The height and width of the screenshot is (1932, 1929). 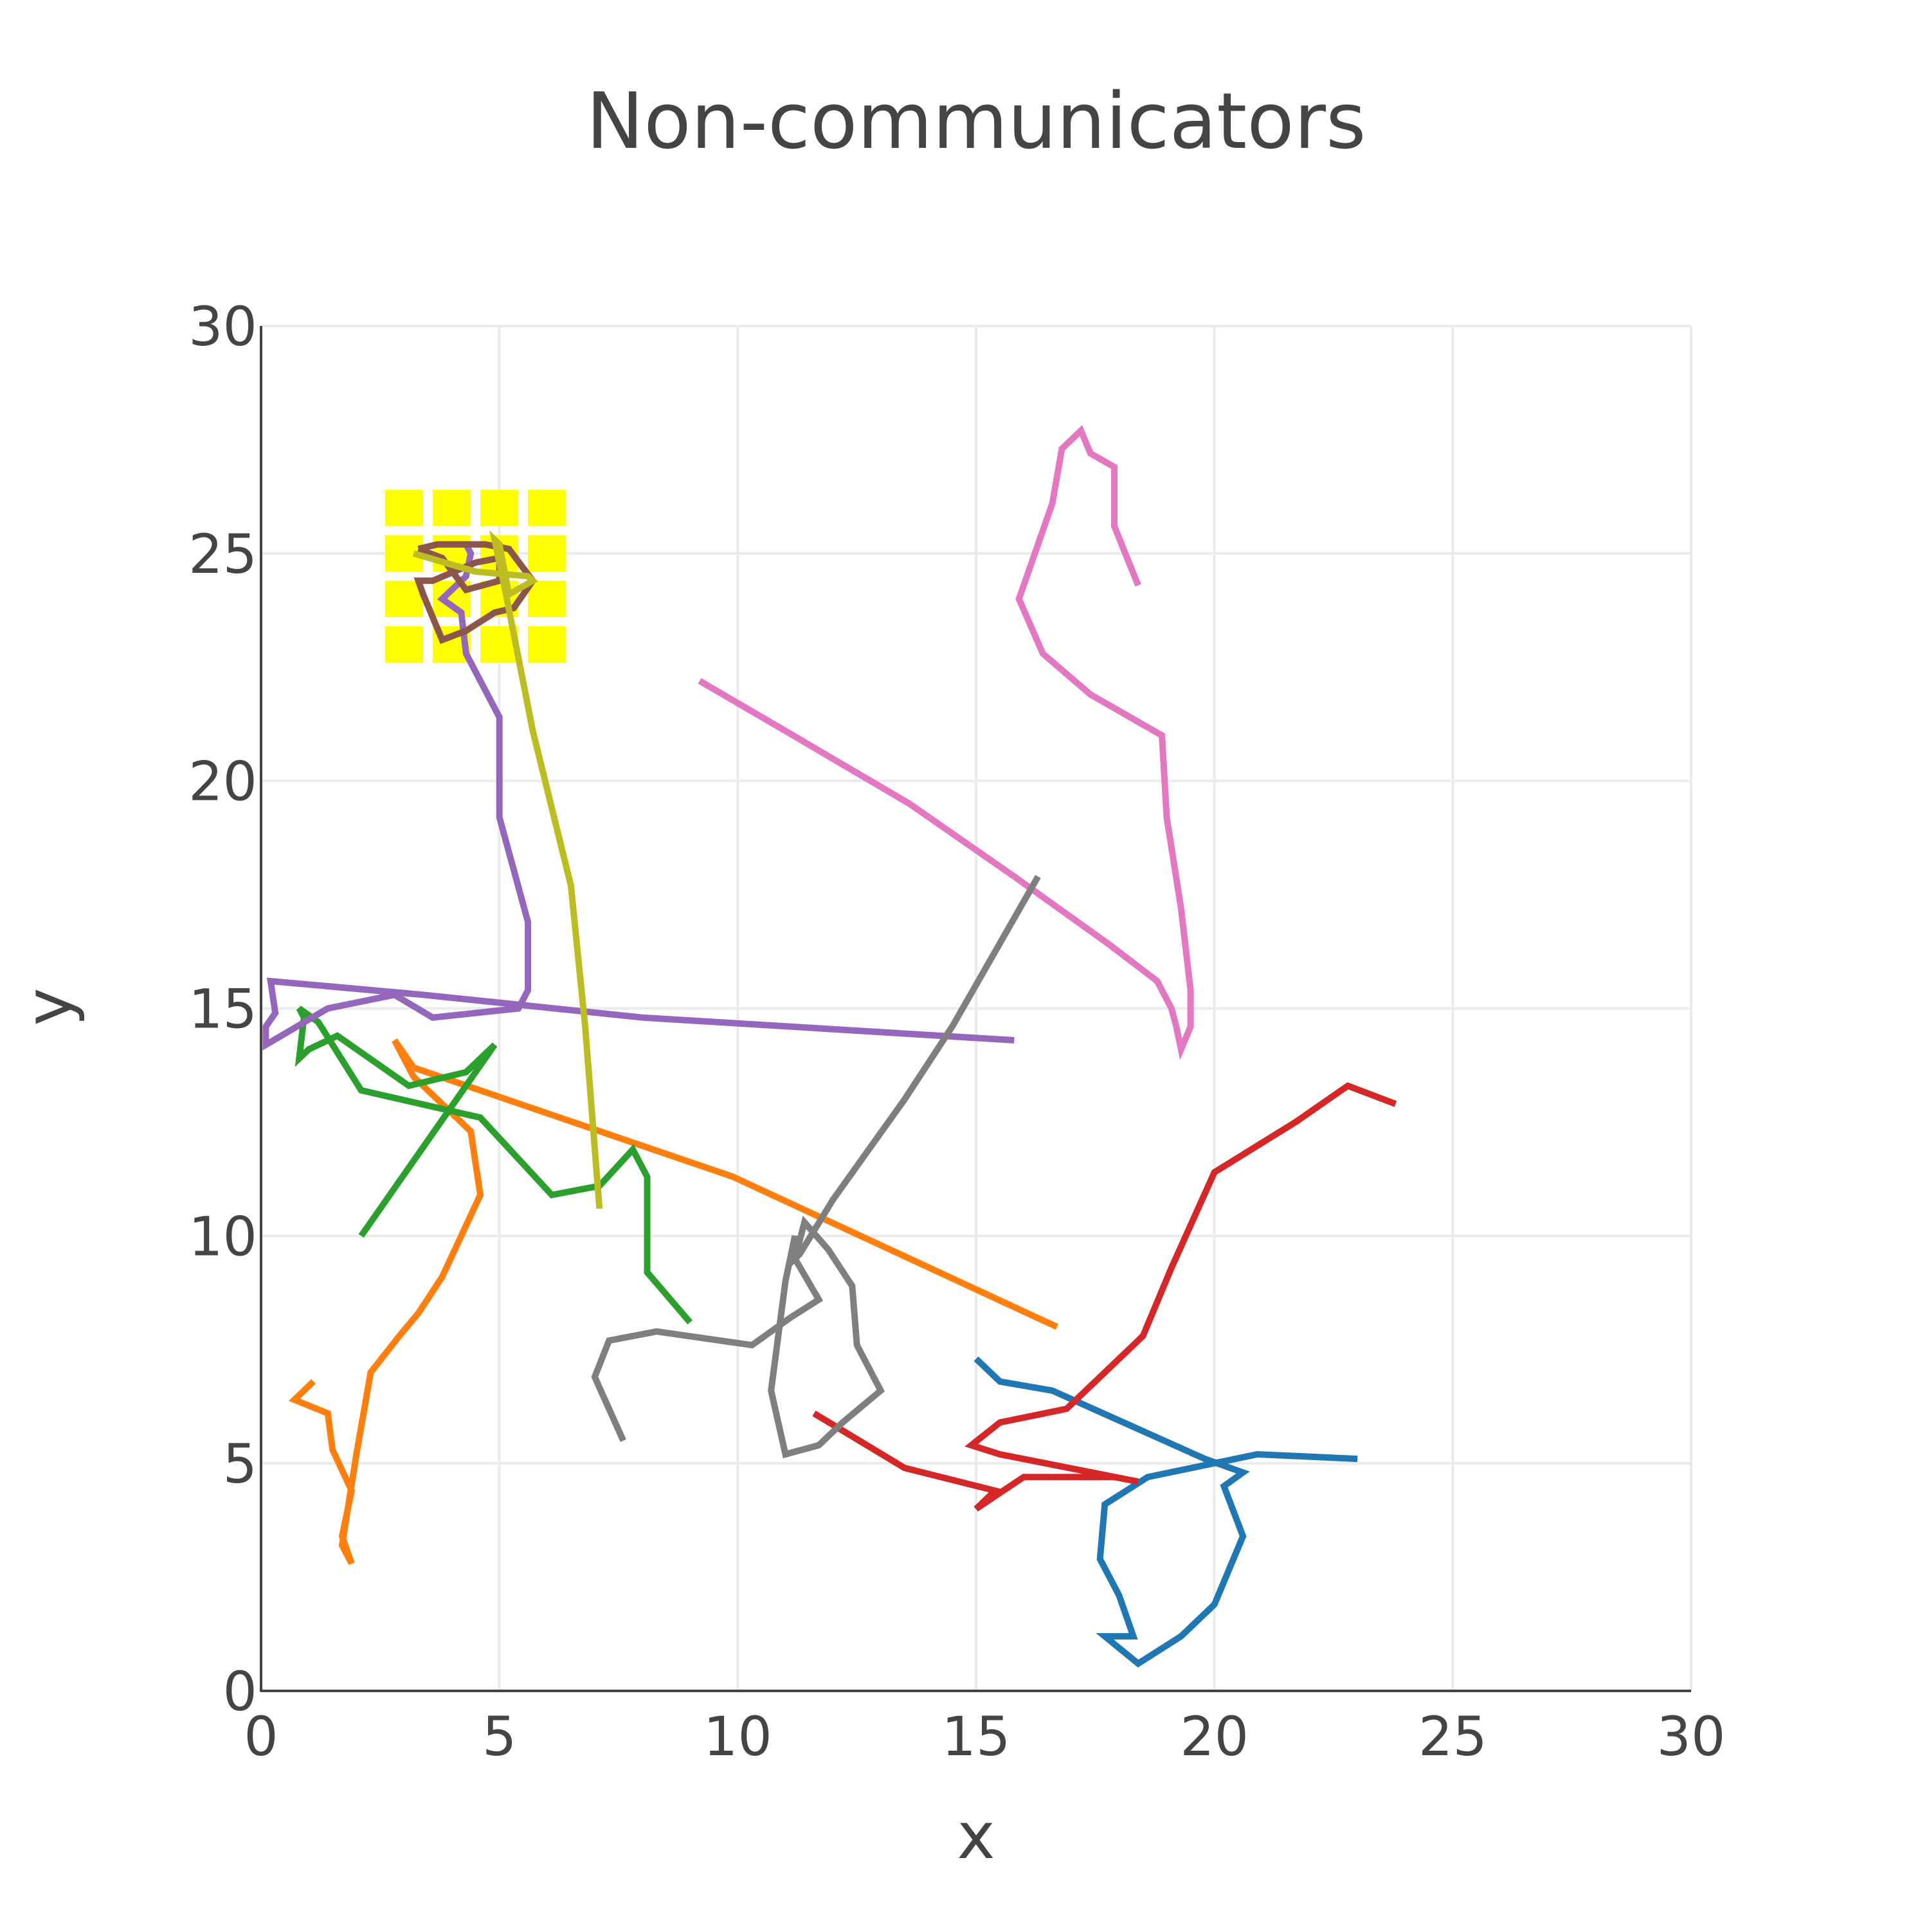 What do you see at coordinates (223, 781) in the screenshot?
I see `y-tick-label: 20` at bounding box center [223, 781].